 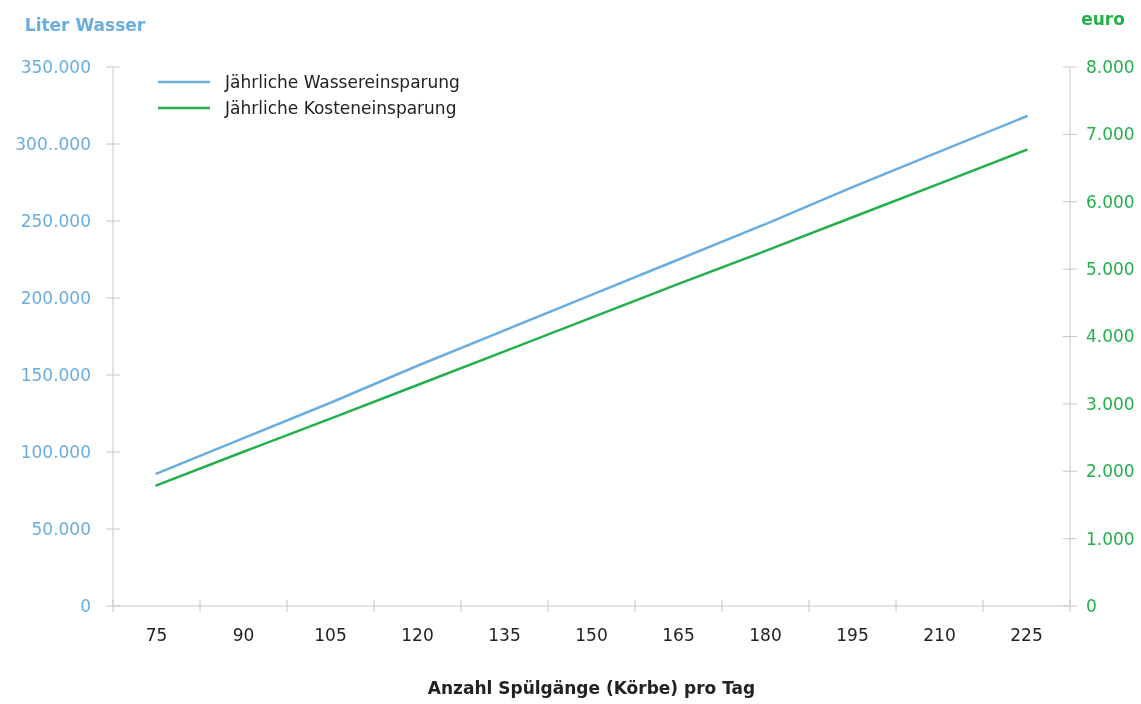 What do you see at coordinates (243, 635) in the screenshot?
I see `x-tick-label: 90` at bounding box center [243, 635].